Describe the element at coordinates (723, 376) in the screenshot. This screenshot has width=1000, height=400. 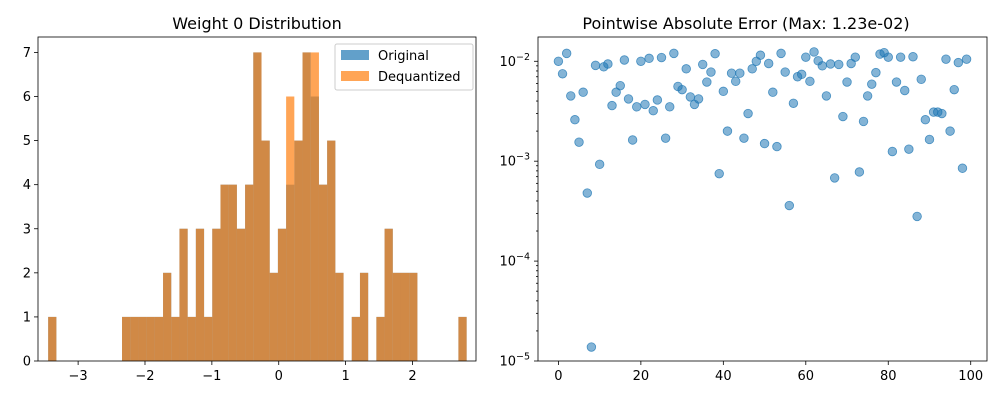
I see `x-tick-label: 40` at that location.